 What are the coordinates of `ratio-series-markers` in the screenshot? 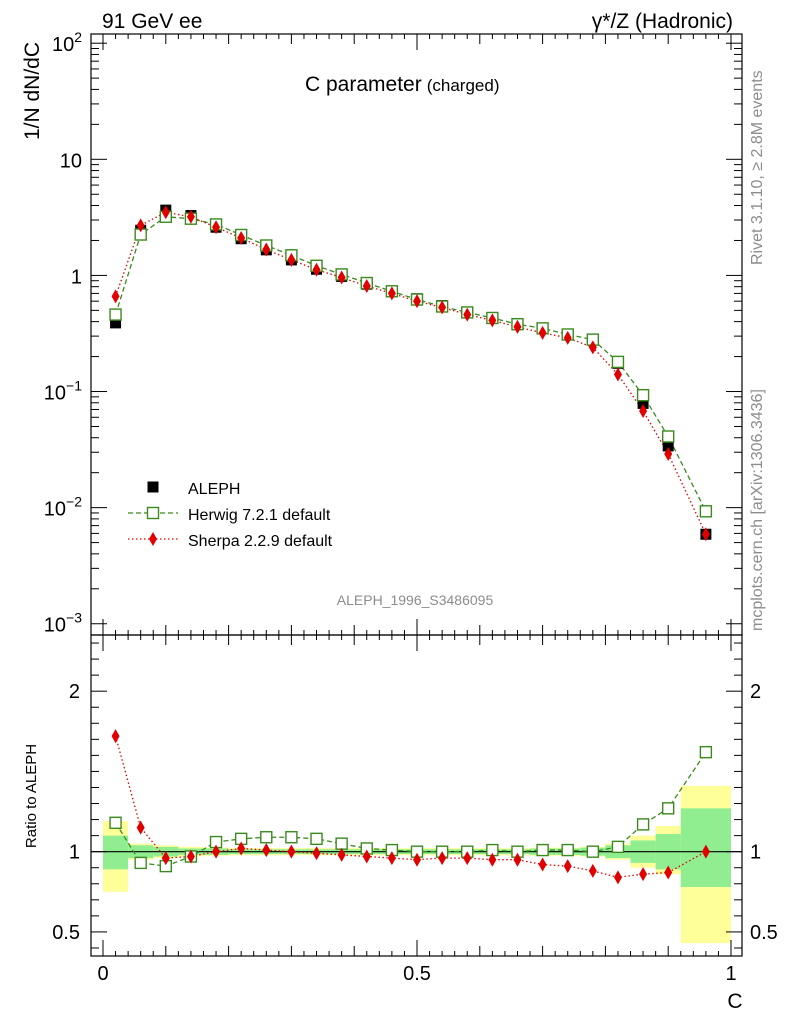 It's located at (411, 807).